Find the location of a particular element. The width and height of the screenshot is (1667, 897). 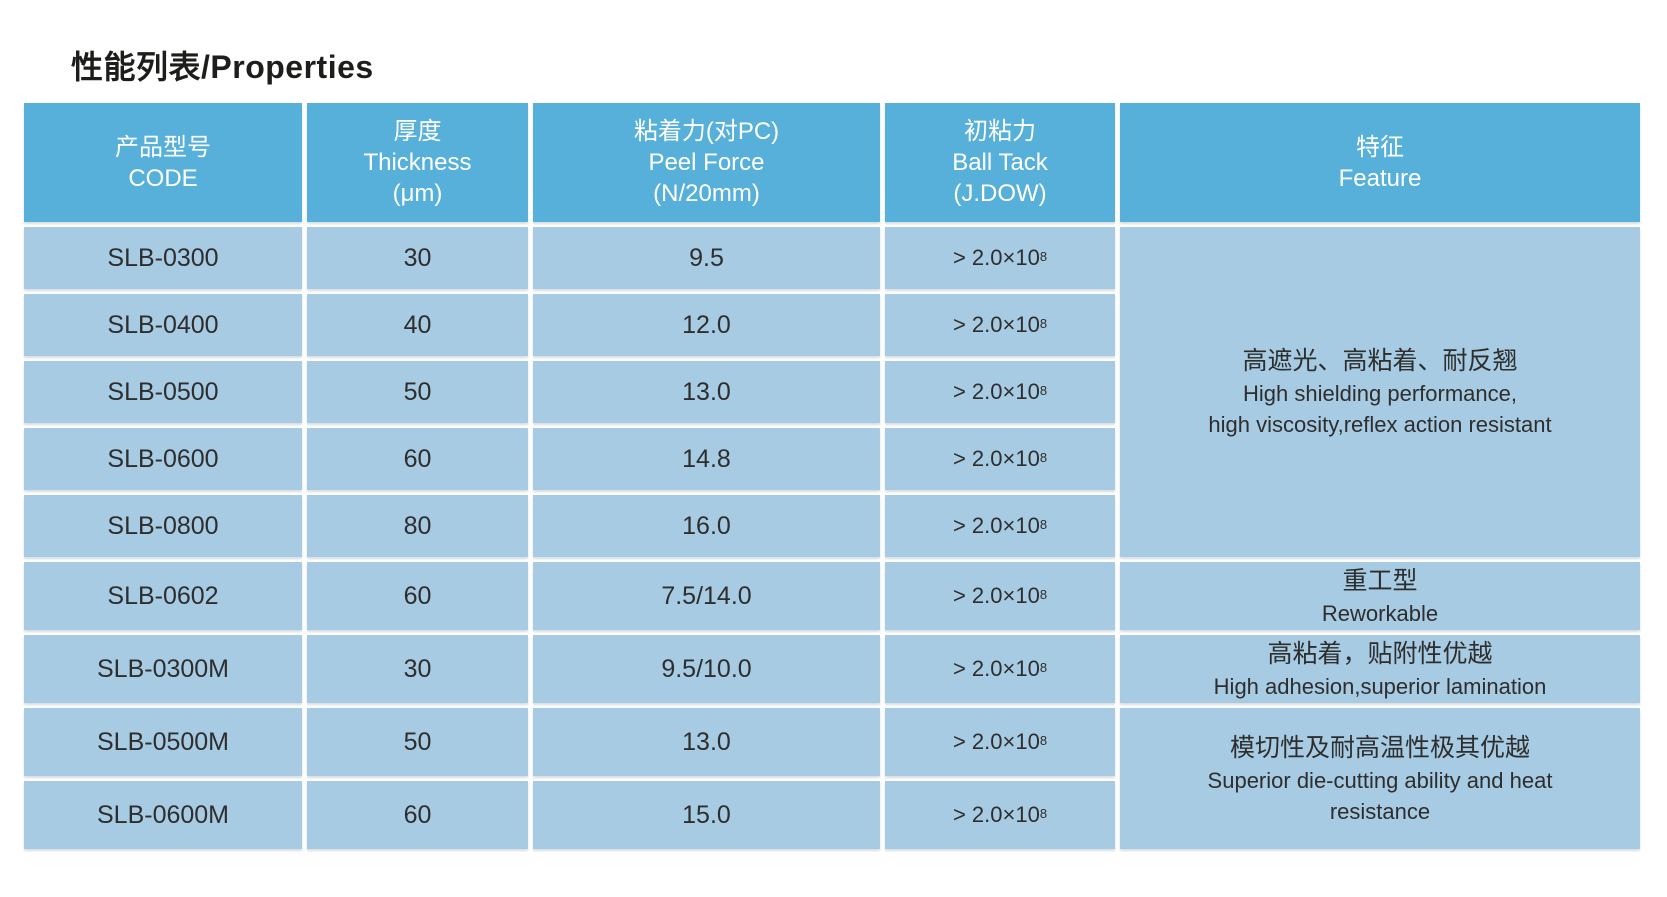

peel-force-cell: 15.0 is located at coordinates (706, 815).